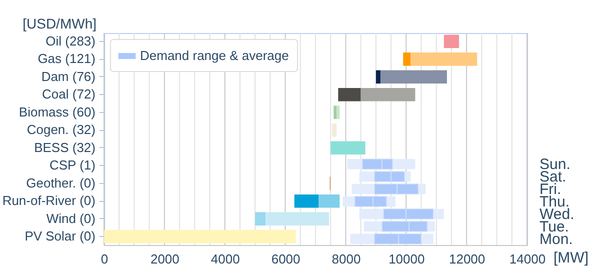 The image size is (615, 275). Describe the element at coordinates (346, 259) in the screenshot. I see `x-tick-label: 8000` at that location.